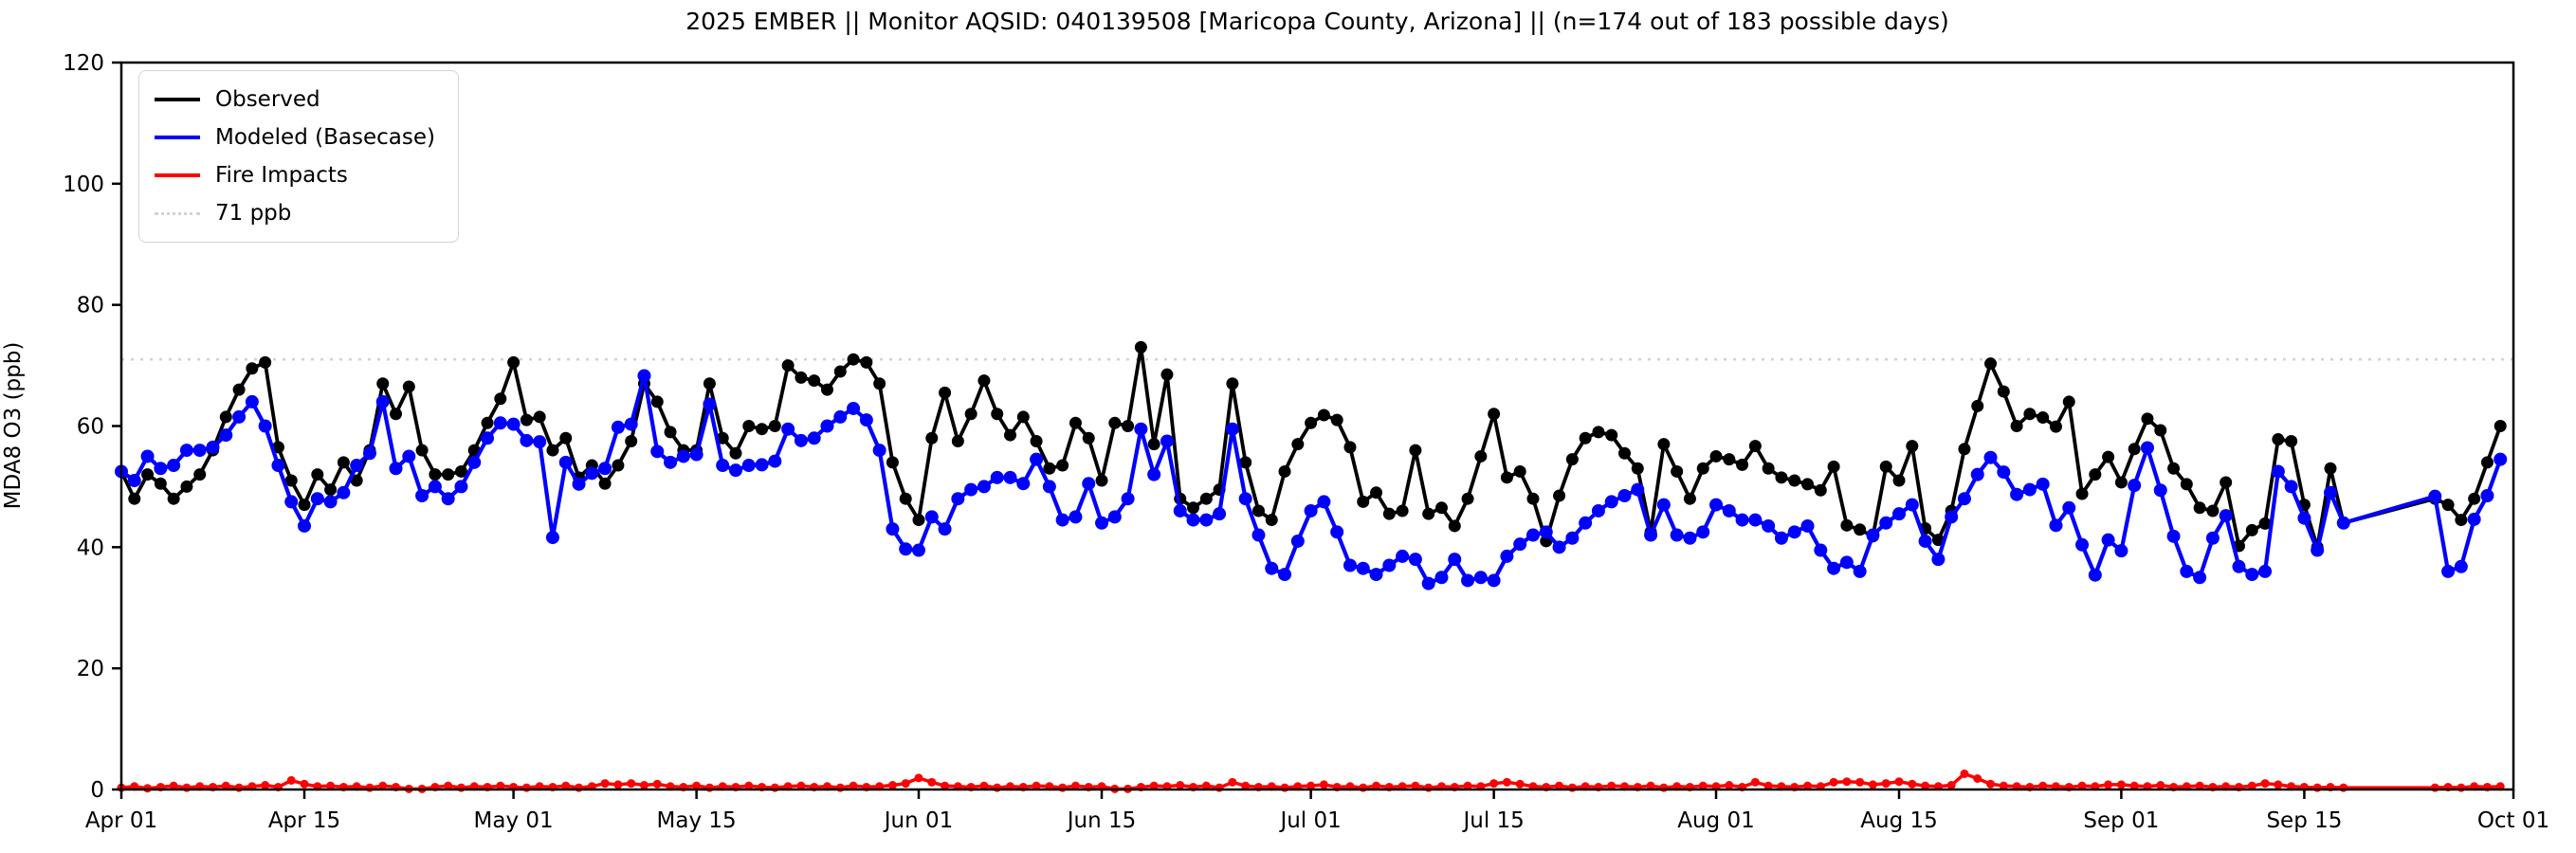 Image resolution: width=2576 pixels, height=853 pixels. What do you see at coordinates (90, 669) in the screenshot?
I see `y-tick-label: 20` at bounding box center [90, 669].